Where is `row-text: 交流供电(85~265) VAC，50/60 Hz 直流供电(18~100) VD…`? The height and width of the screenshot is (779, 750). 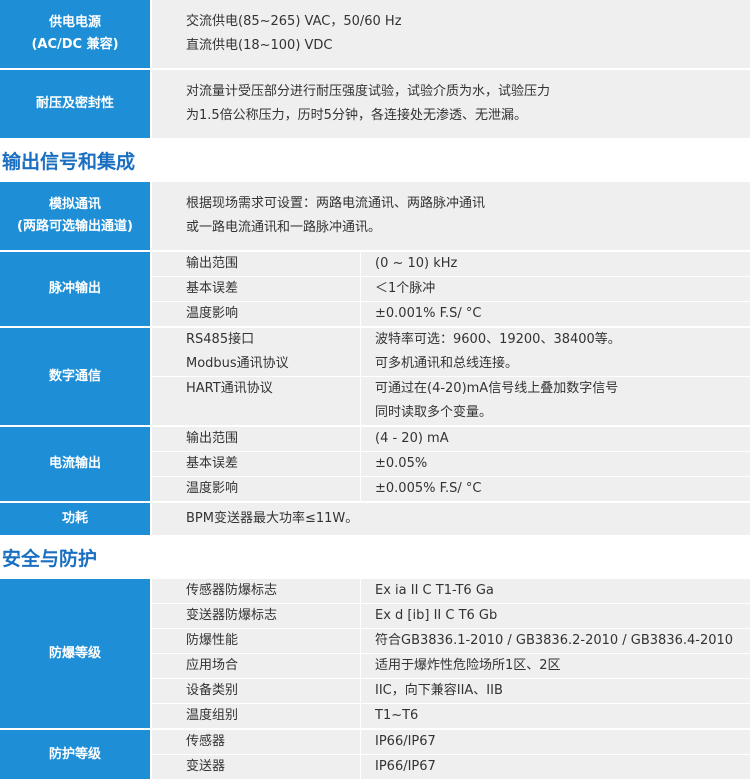 row-text: 交流供电(85~265) VAC，50/60 Hz 直流供电(18~100) VD… is located at coordinates (451, 34).